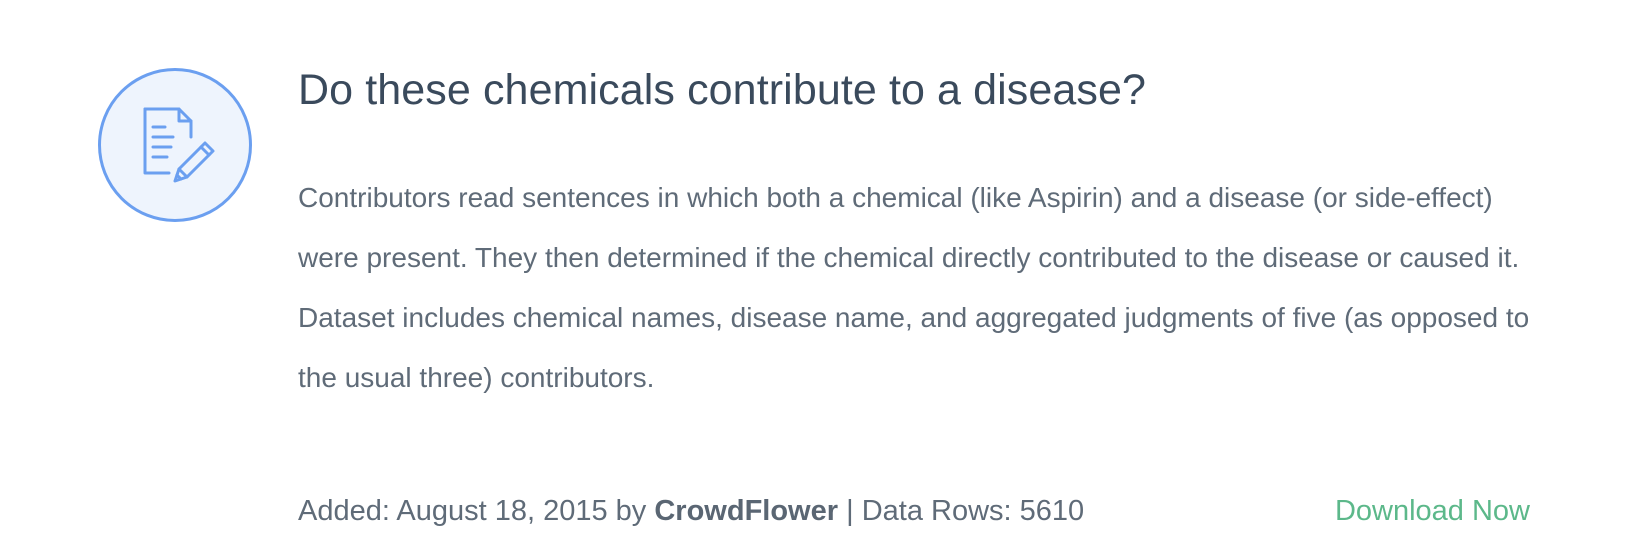 The image size is (1648, 552). Describe the element at coordinates (631, 511) in the screenshot. I see `by-label: by` at that location.